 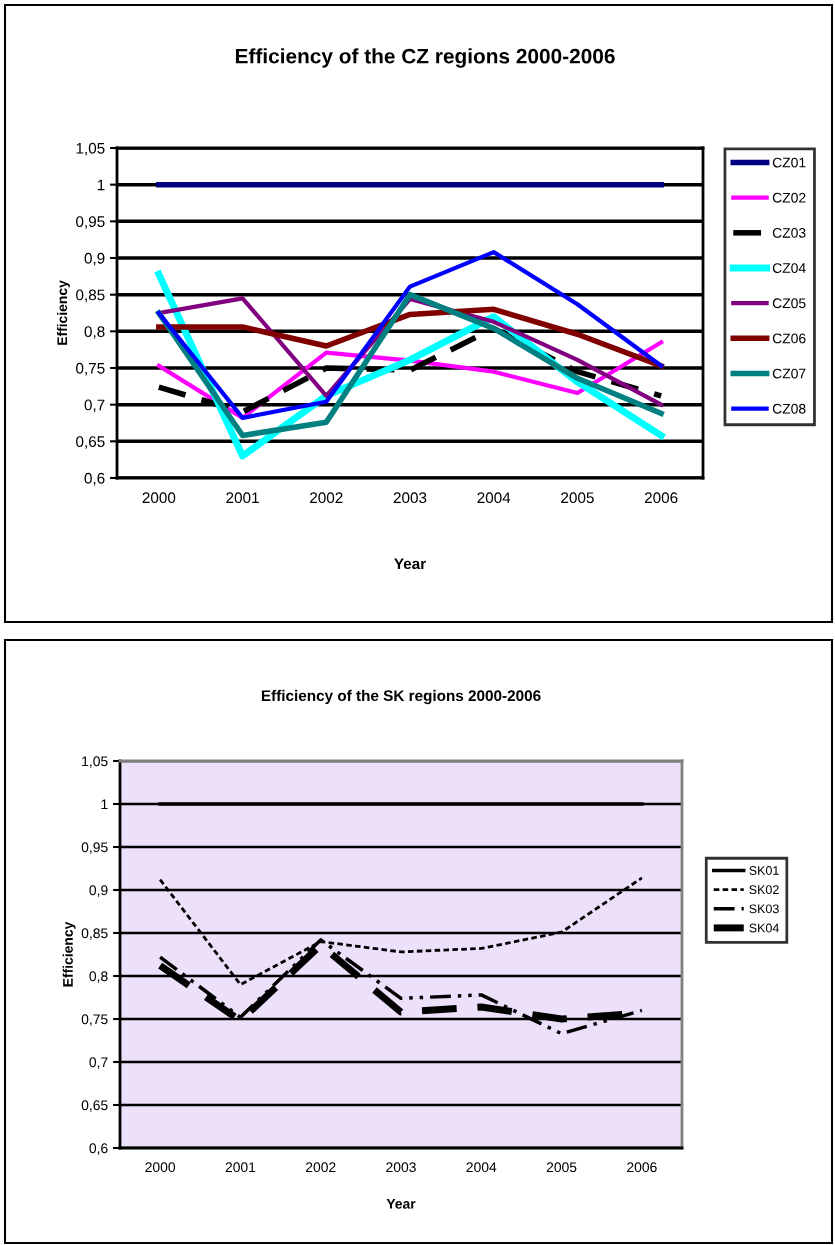 What do you see at coordinates (789, 162) in the screenshot?
I see `legend-label: CZ01` at bounding box center [789, 162].